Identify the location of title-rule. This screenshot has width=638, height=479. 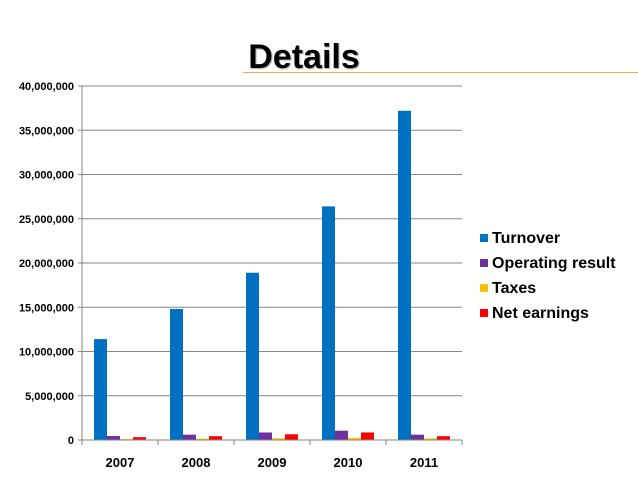
(440, 72).